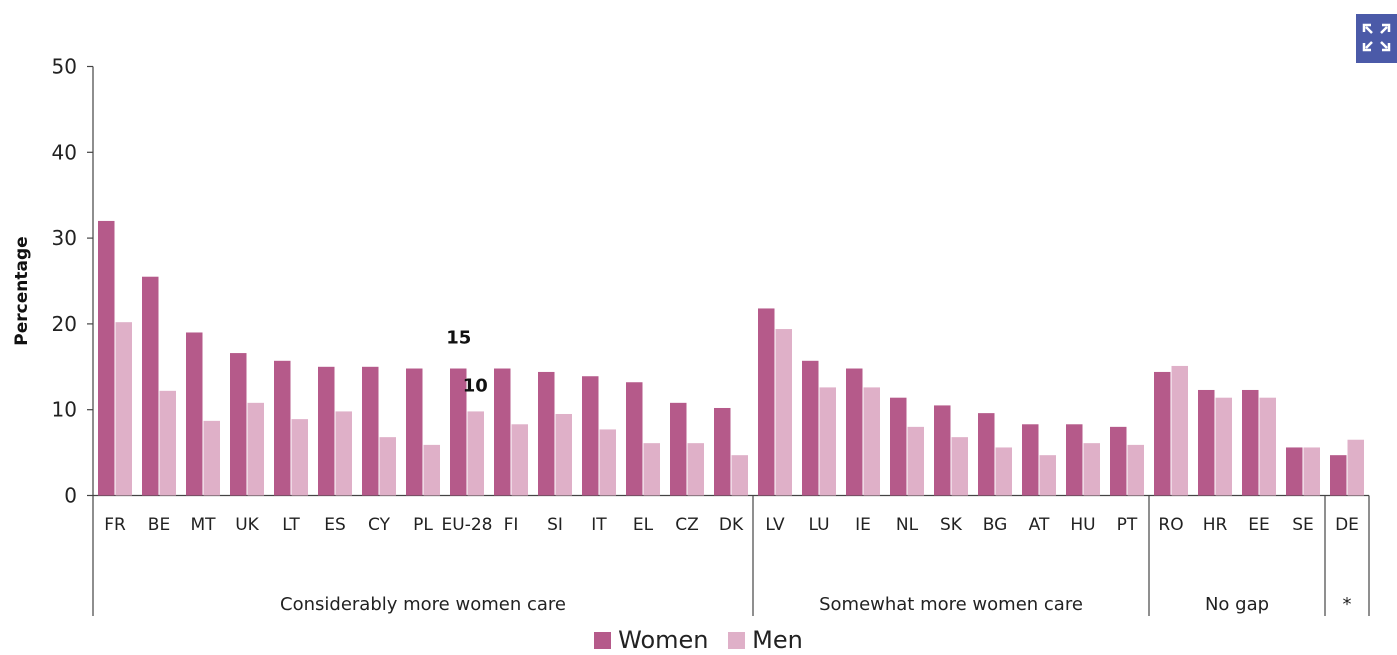  Describe the element at coordinates (1179, 430) in the screenshot. I see `bar-men-ro` at that location.